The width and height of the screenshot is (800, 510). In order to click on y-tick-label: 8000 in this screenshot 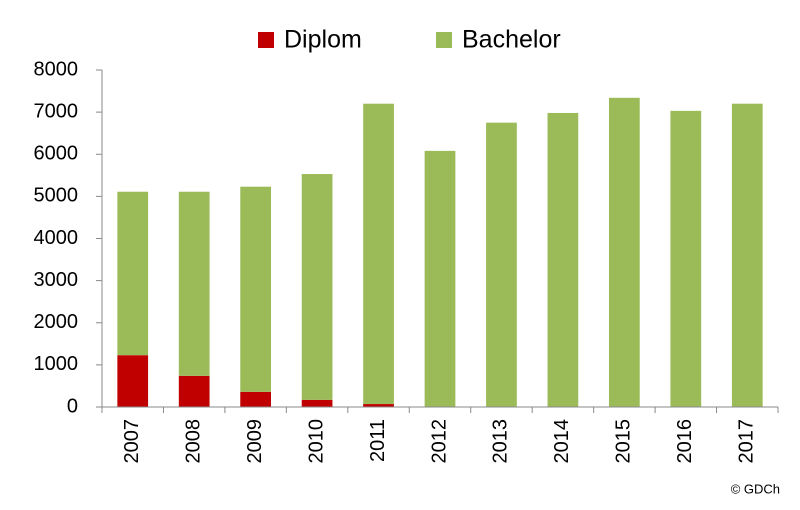, I will do `click(56, 69)`.